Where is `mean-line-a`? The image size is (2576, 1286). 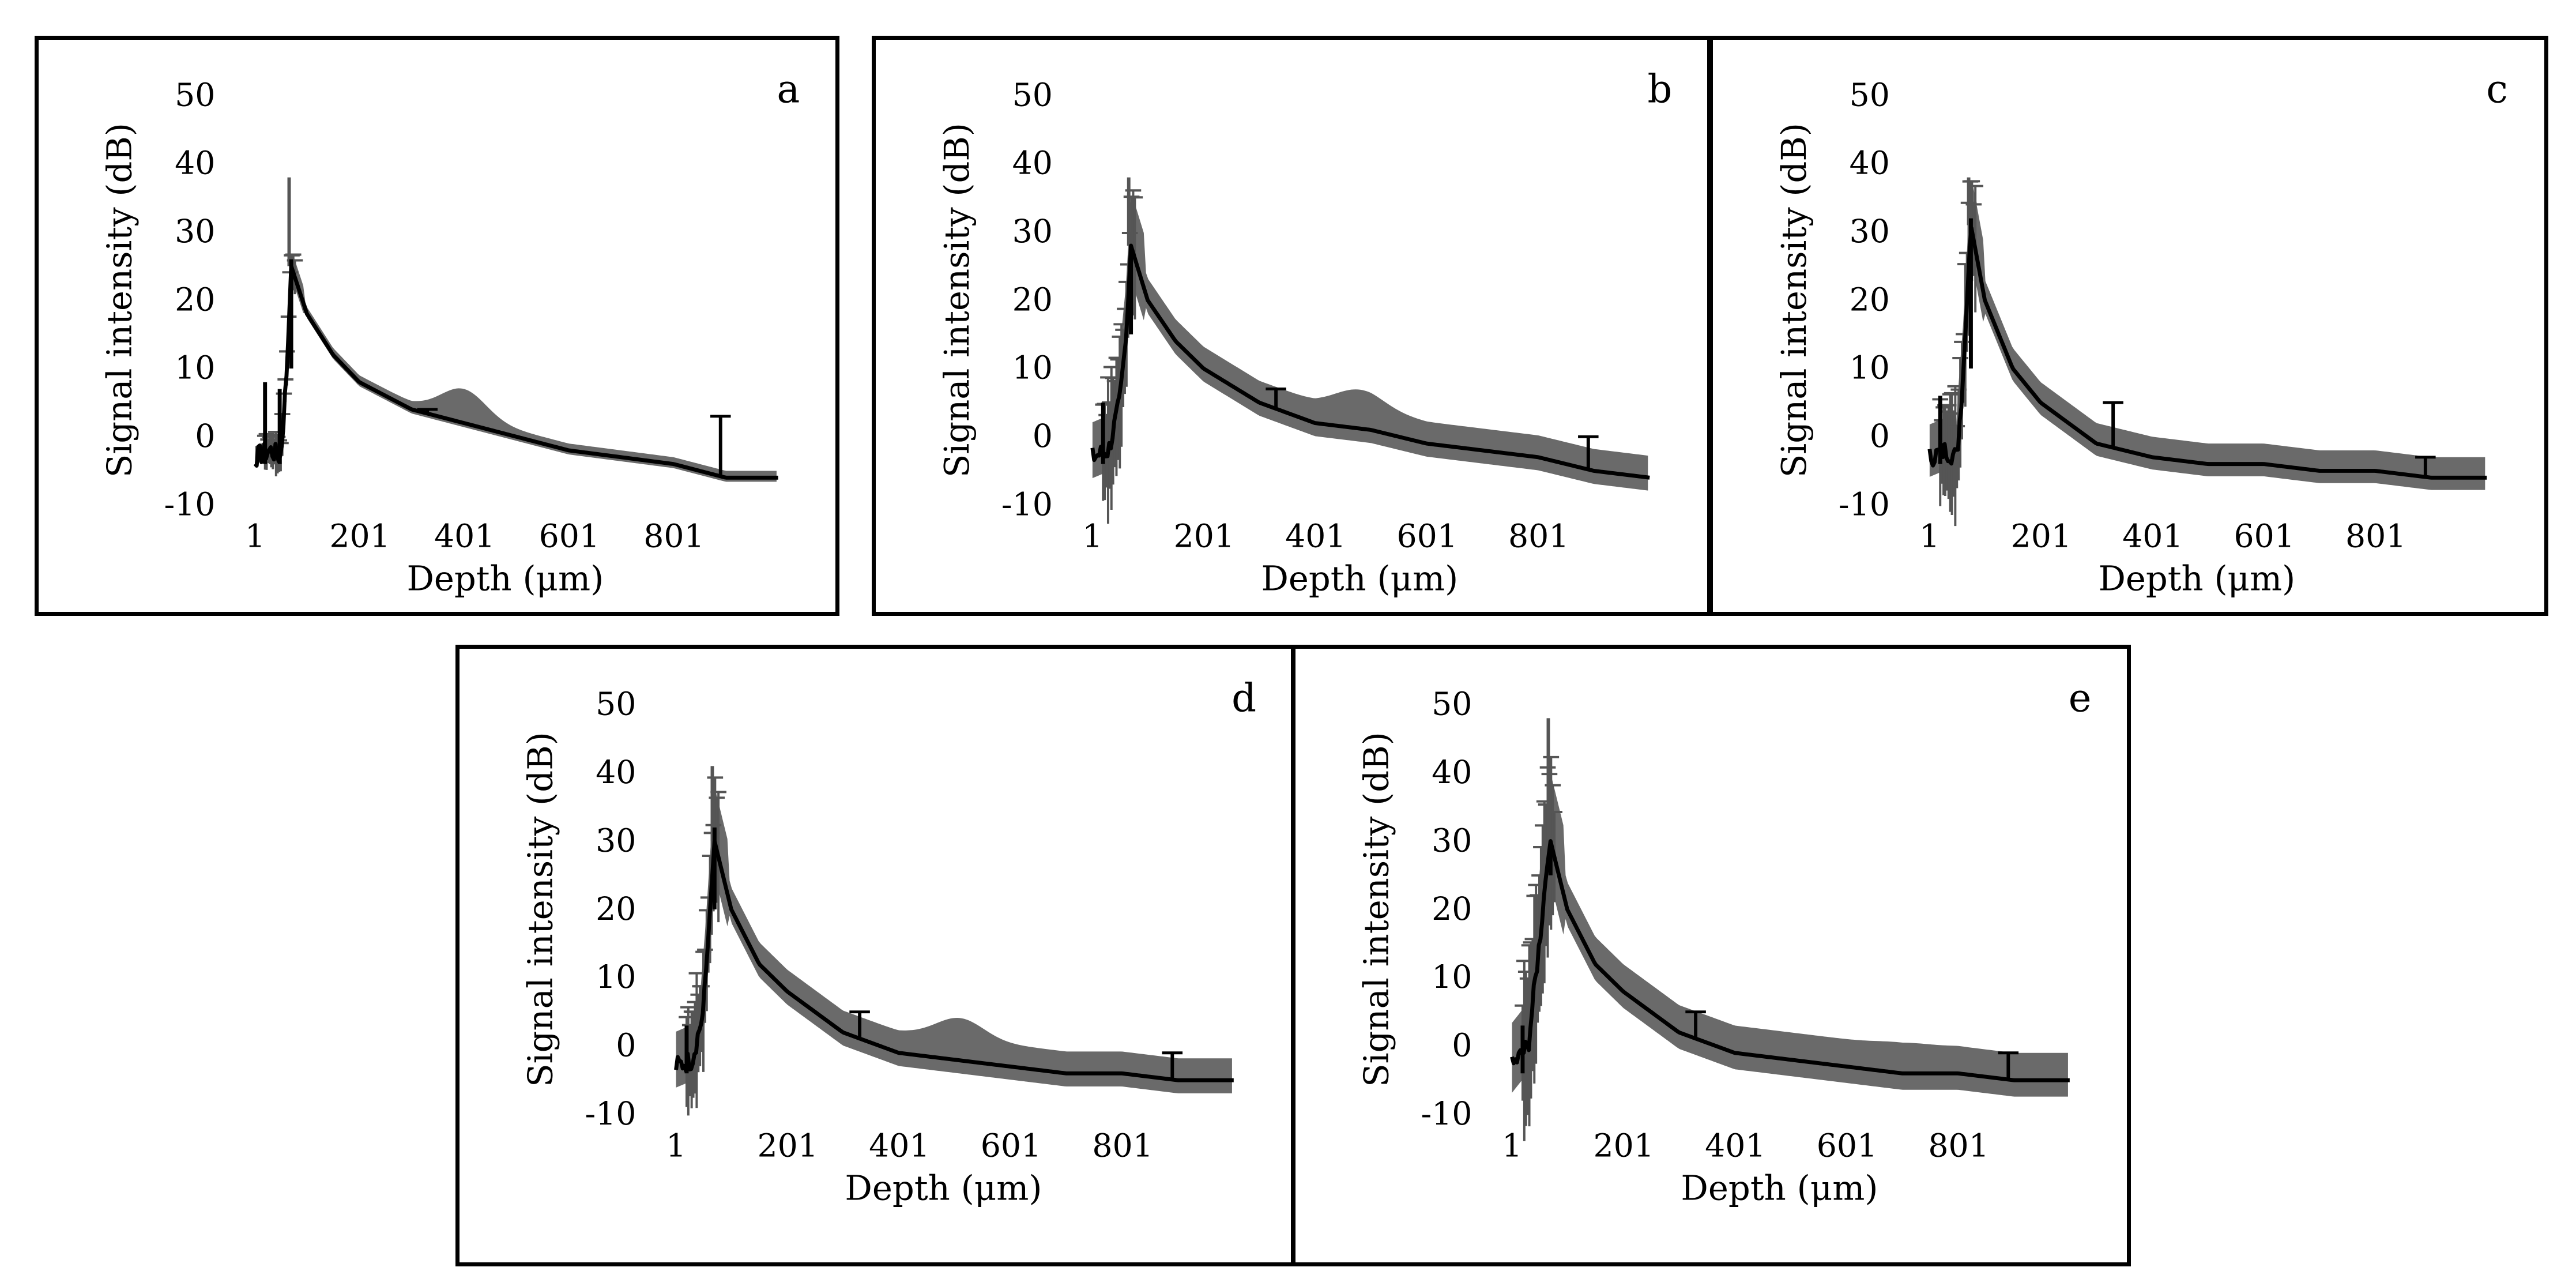
mean-line-a is located at coordinates (516, 372).